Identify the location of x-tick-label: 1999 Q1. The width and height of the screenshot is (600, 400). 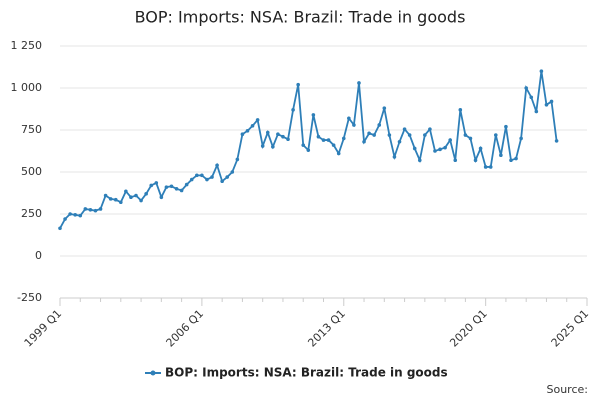
(43, 328).